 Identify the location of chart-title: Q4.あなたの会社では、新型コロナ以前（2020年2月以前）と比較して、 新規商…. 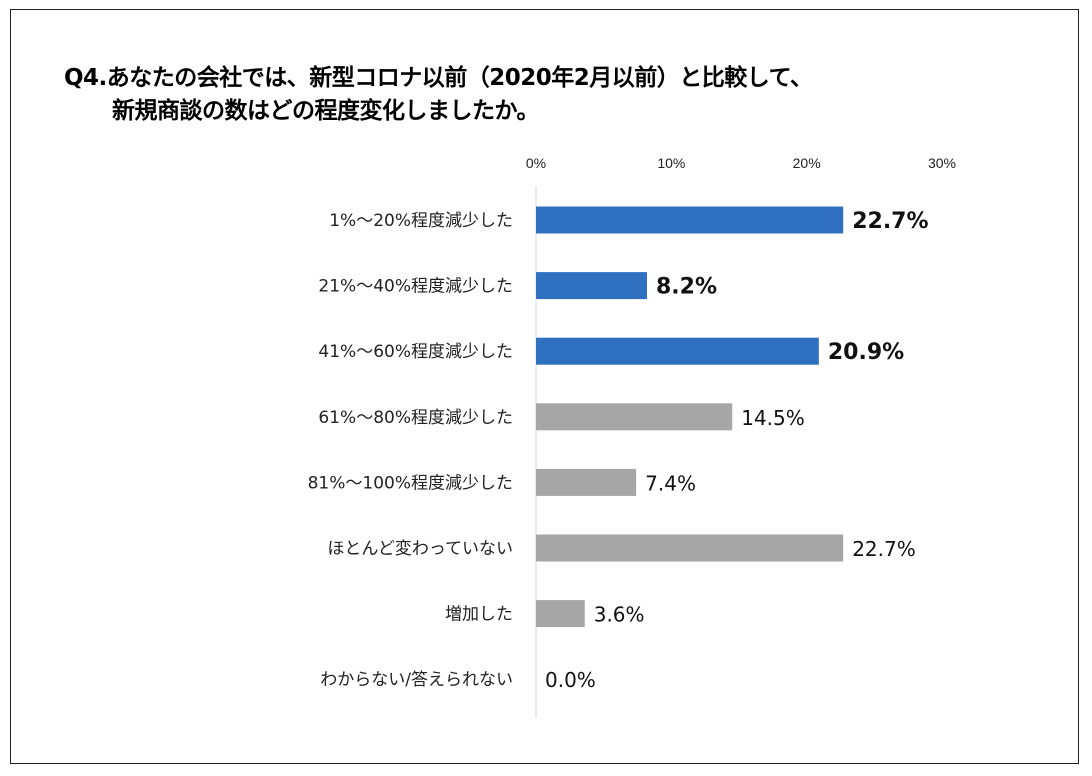
(438, 95).